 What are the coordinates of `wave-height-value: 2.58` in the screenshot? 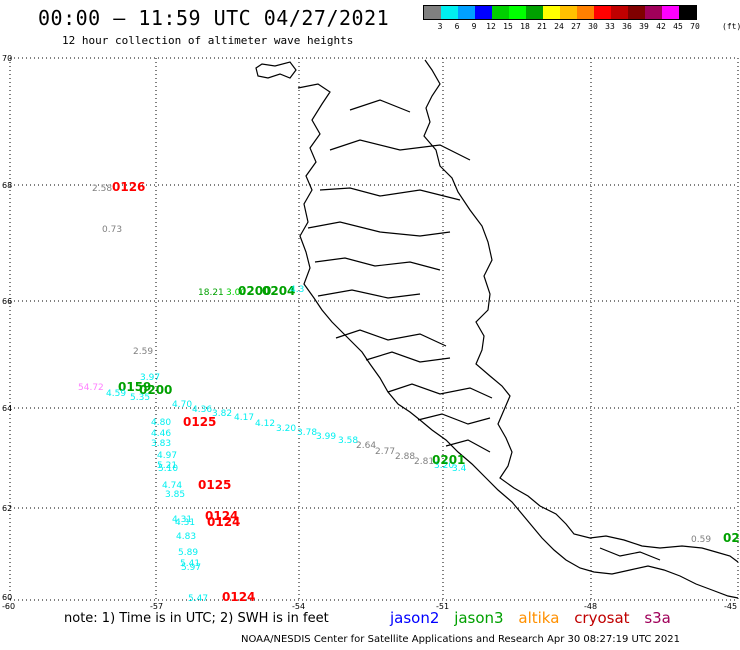 It's located at (102, 189).